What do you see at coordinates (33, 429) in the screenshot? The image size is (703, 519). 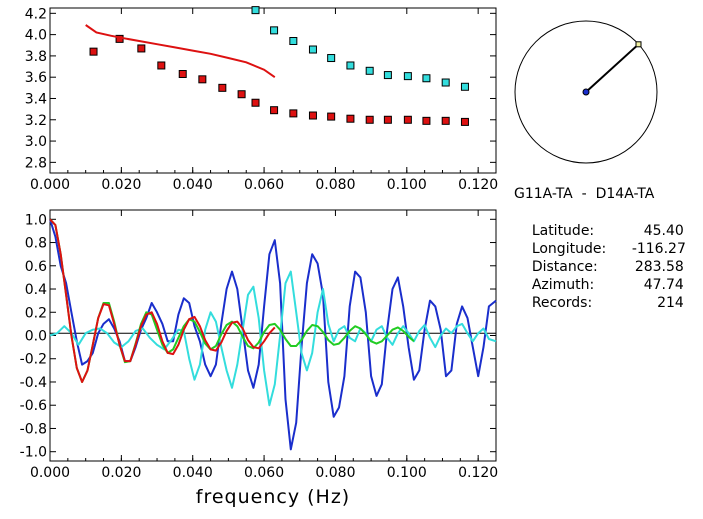 I see `y-tick-label: -0.8` at bounding box center [33, 429].